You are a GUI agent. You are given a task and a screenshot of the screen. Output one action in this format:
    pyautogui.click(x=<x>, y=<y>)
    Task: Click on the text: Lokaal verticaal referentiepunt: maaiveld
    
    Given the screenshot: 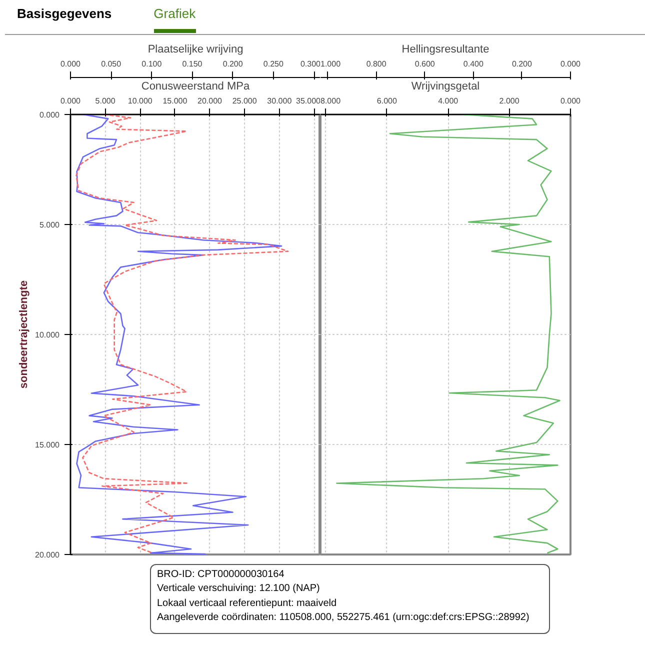 What is the action you would take?
    pyautogui.click(x=247, y=603)
    